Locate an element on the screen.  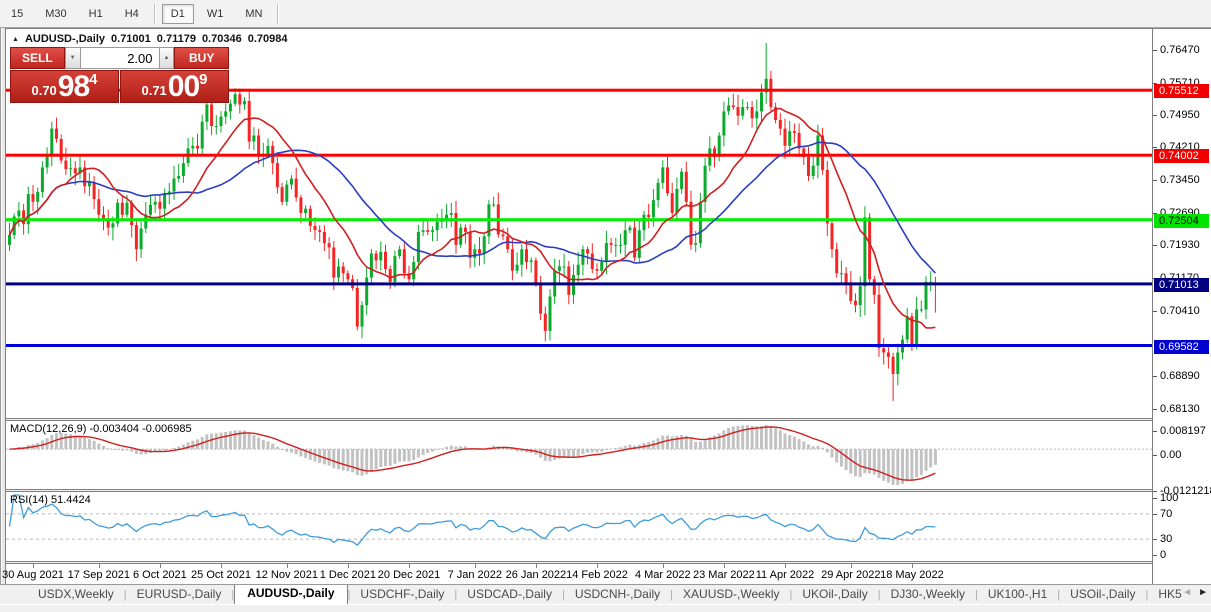
one-click-trade-panel: SELL ▼ ▲ BUY 0.70 98 4 0.71 is located at coordinates (119, 75).